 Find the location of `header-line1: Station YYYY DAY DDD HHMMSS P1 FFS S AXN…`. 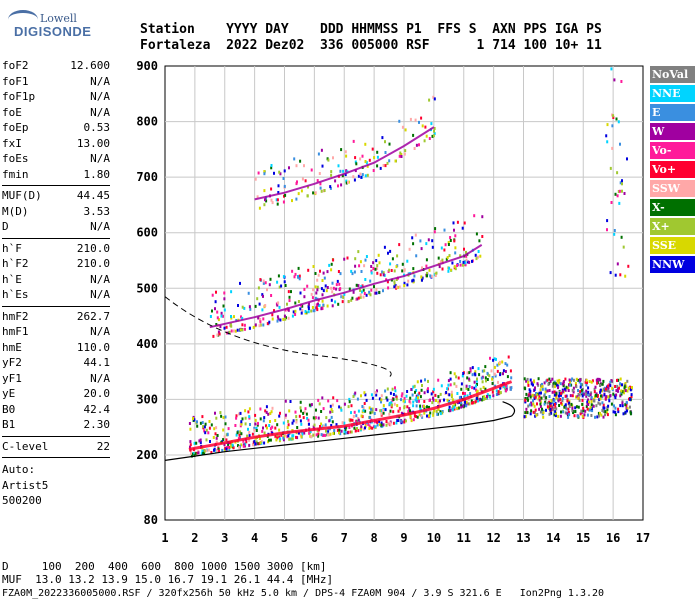

header-line1: Station YYYY DAY DDD HHMMSS P1 FFS S AXN… is located at coordinates (371, 29).